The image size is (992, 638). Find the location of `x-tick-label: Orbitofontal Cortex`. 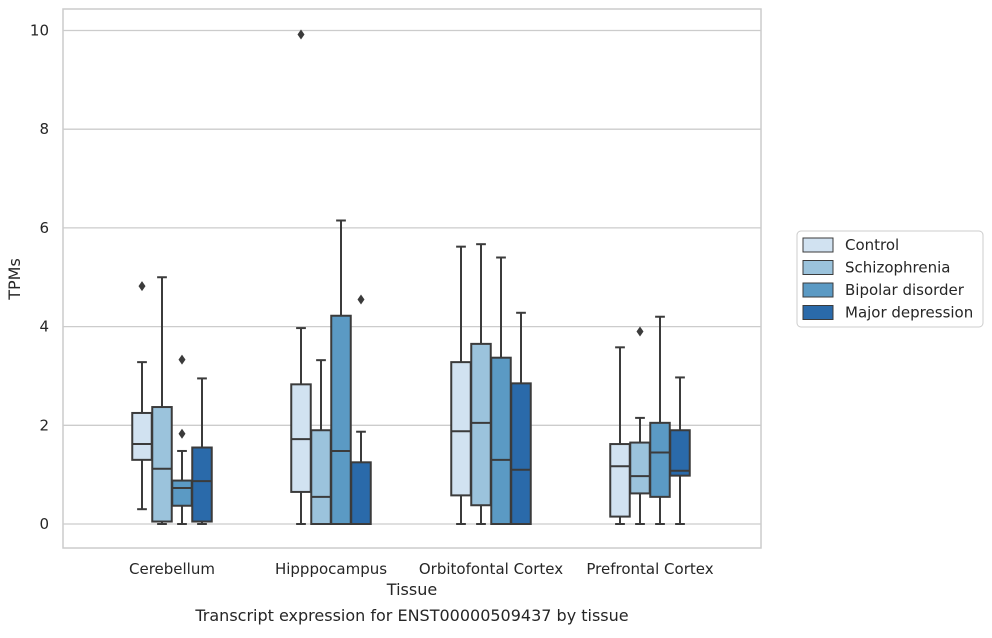

x-tick-label: Orbitofontal Cortex is located at coordinates (491, 569).